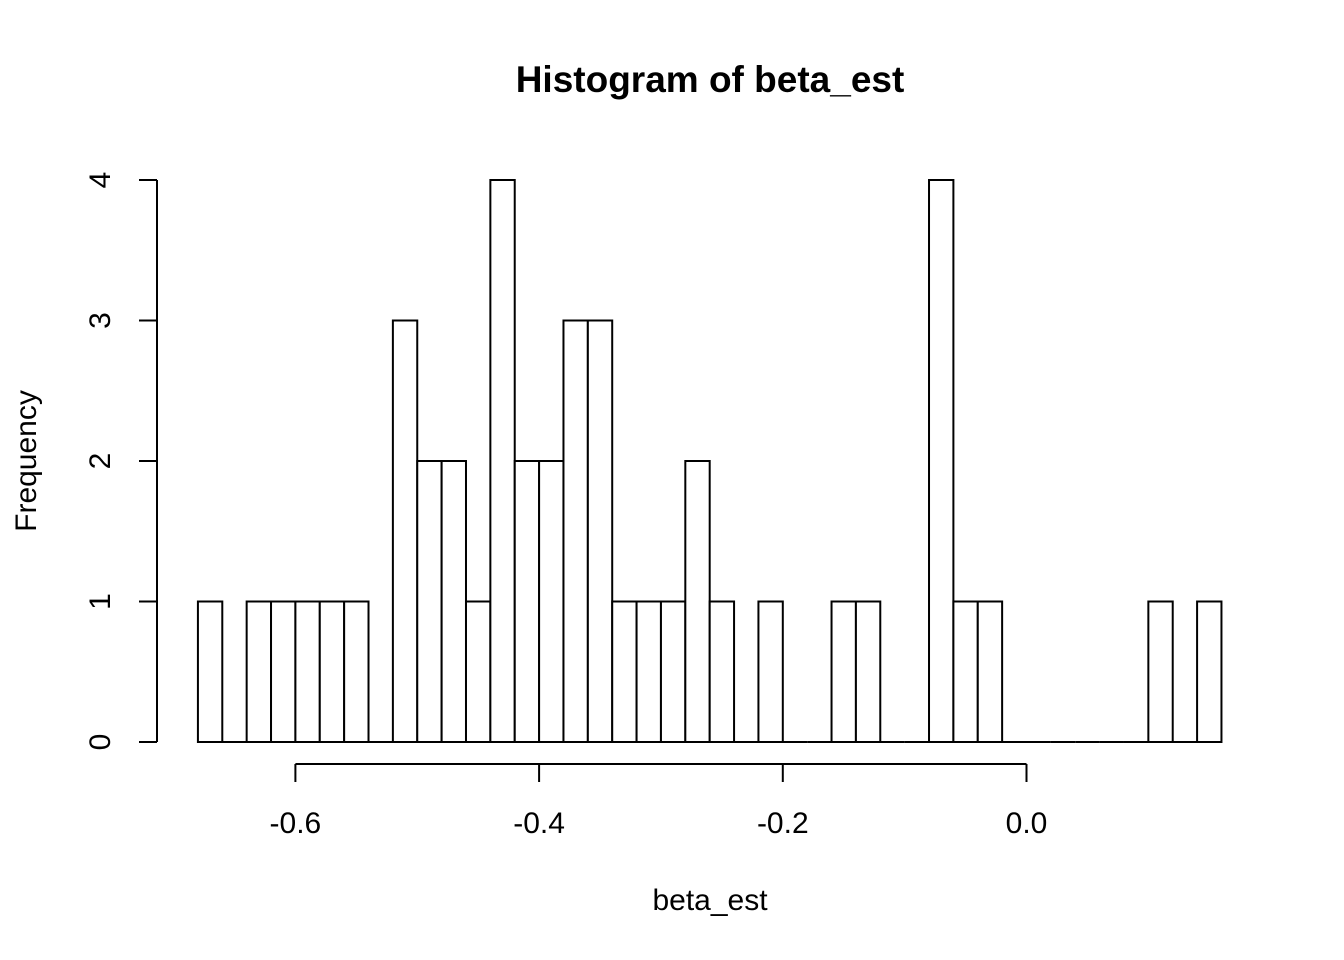  I want to click on x-tick-label: 0.0, so click(1027, 823).